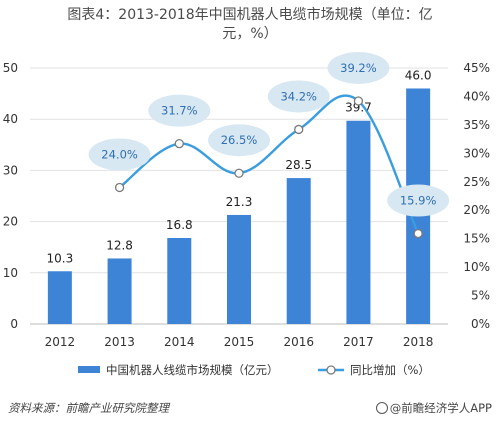 Image resolution: width=500 pixels, height=425 pixels. What do you see at coordinates (418, 75) in the screenshot?
I see `bar-value-label: 46.0` at bounding box center [418, 75].